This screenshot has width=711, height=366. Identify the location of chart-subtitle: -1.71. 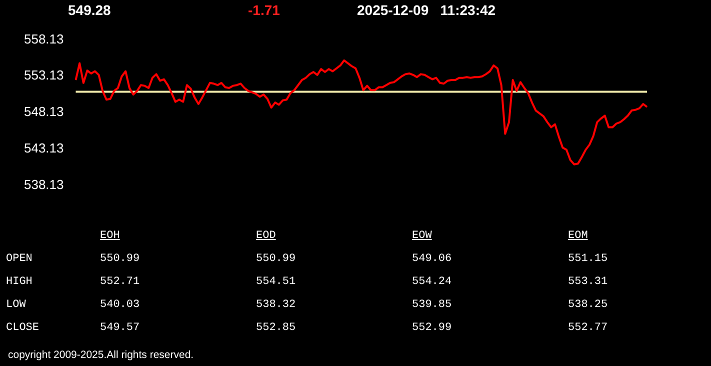
(264, 10).